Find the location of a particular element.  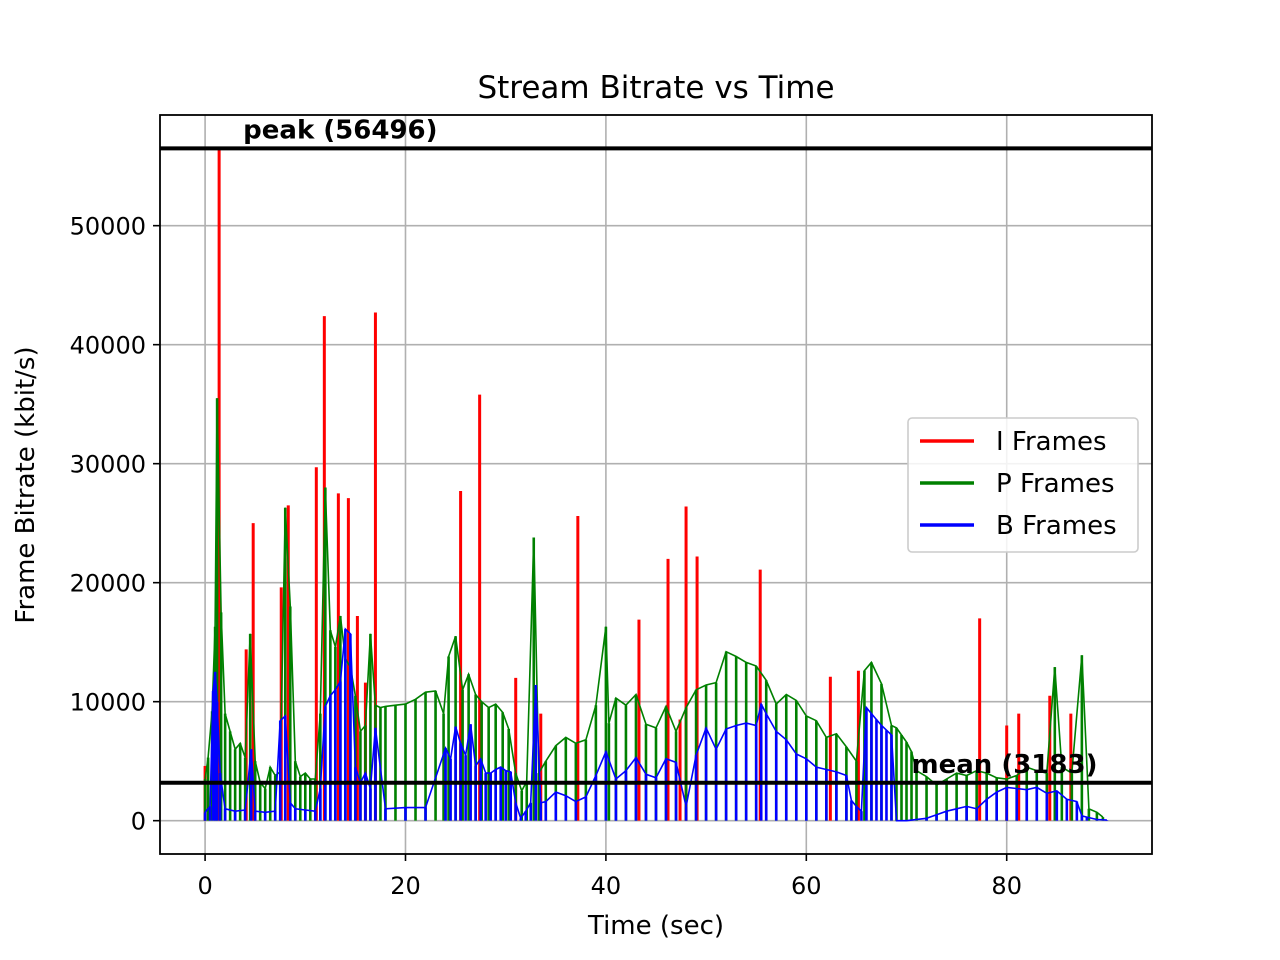

y-tick-label: 10000 is located at coordinates (108, 703).